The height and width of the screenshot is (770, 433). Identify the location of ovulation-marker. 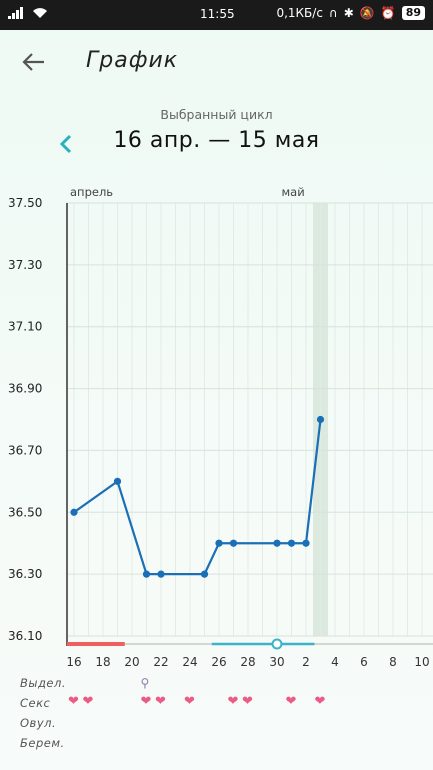
(277, 644).